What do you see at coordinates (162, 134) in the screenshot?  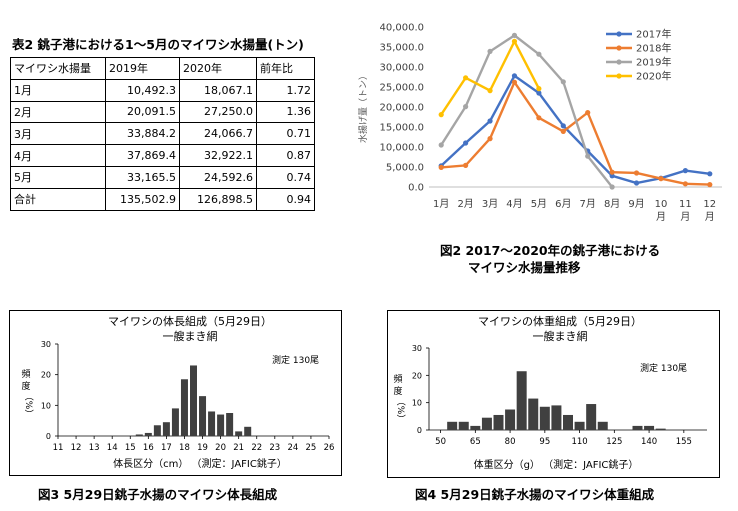 I see `table-row: 3月 33,884.2 24,066.7 0.71` at bounding box center [162, 134].